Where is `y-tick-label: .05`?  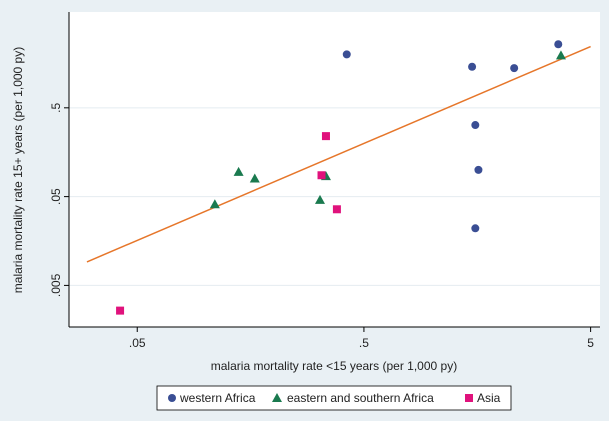 y-tick-label: .05 is located at coordinates (56, 196).